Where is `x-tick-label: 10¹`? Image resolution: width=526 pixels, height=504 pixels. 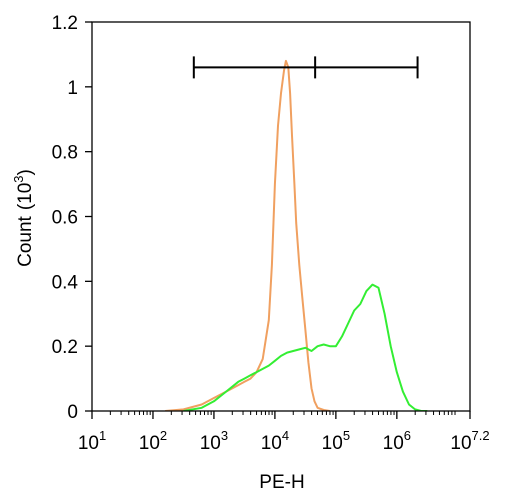
x-tick-label: 10¹ is located at coordinates (92, 441).